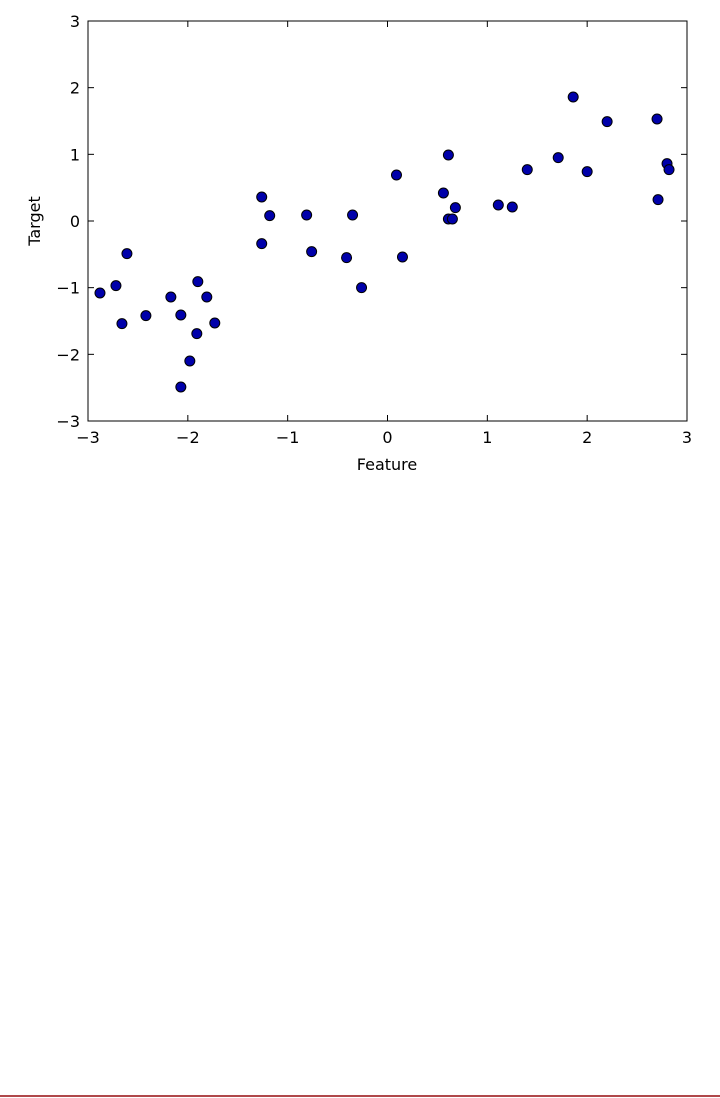  What do you see at coordinates (288, 437) in the screenshot?
I see `x-tick-label: −1` at bounding box center [288, 437].